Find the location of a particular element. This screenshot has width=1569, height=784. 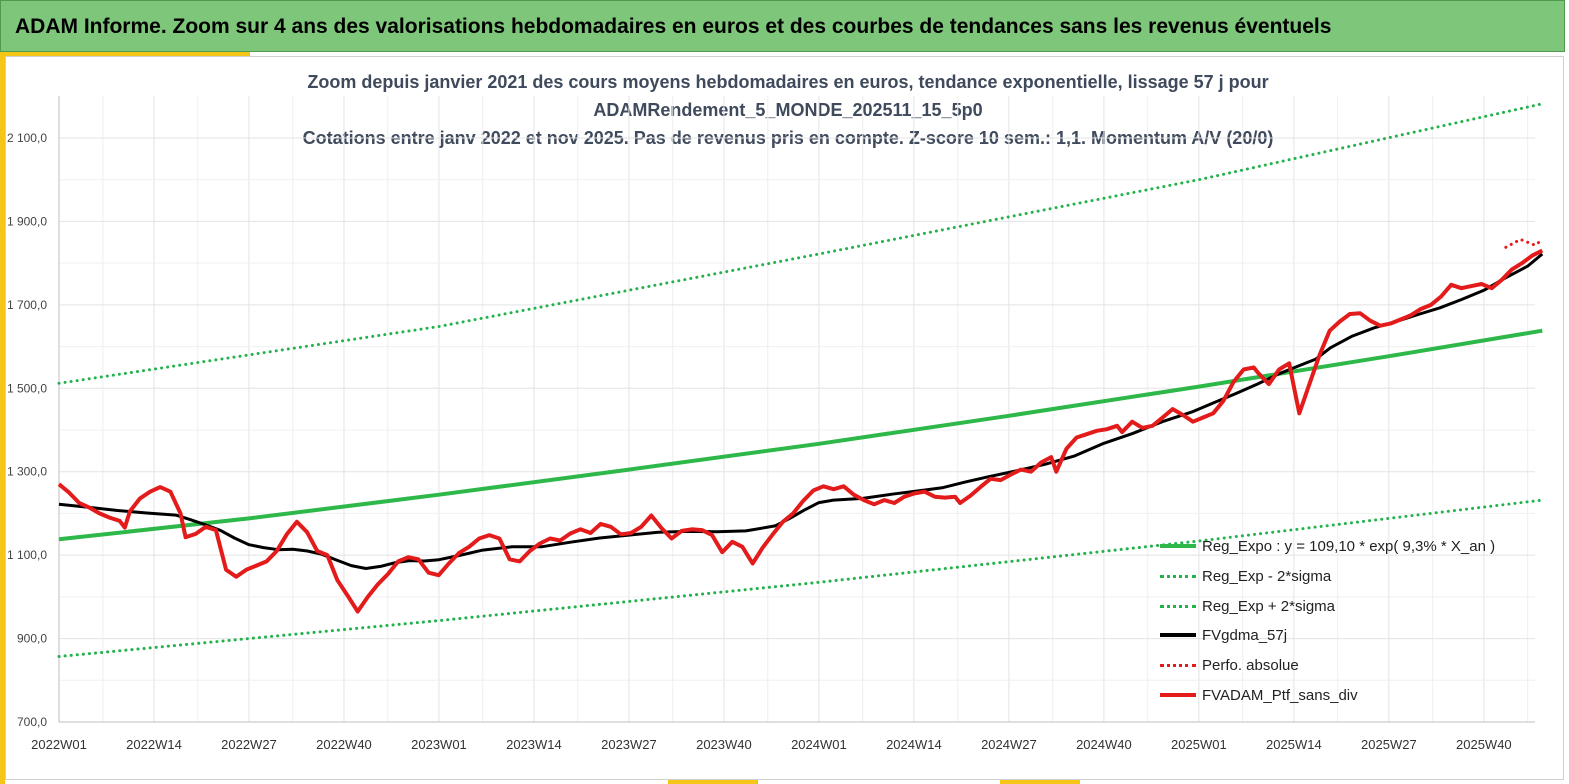

legend-swatch-fvadam is located at coordinates (1178, 695).